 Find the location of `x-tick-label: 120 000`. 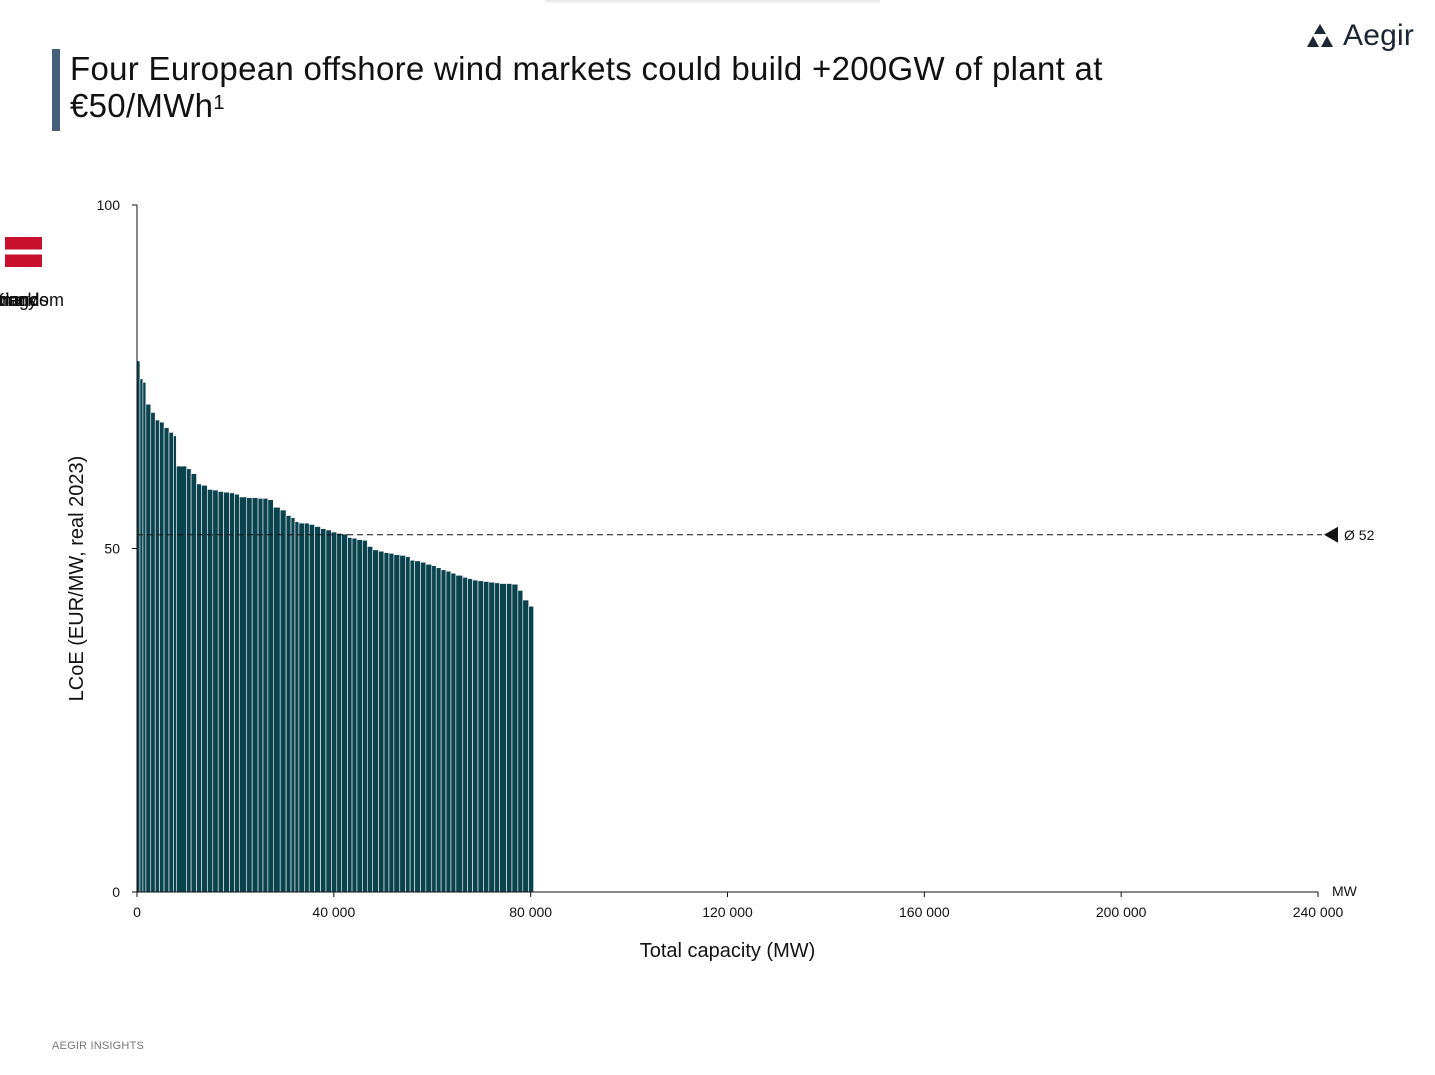

x-tick-label: 120 000 is located at coordinates (727, 912).